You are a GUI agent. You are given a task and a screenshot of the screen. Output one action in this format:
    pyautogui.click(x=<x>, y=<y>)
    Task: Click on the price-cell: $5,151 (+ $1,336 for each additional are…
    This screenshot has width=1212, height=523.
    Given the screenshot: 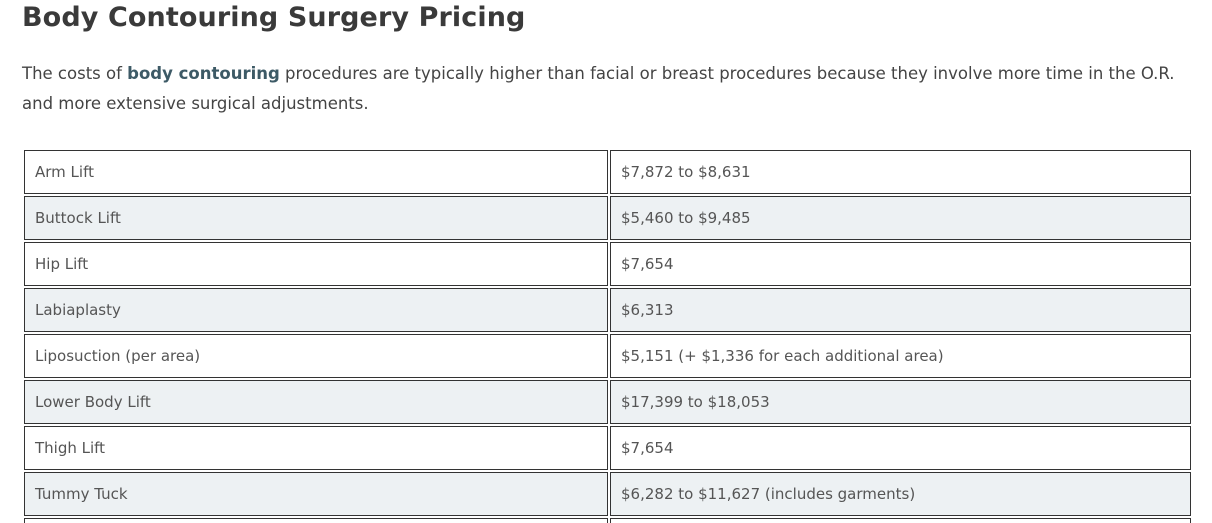 What is the action you would take?
    pyautogui.click(x=900, y=356)
    